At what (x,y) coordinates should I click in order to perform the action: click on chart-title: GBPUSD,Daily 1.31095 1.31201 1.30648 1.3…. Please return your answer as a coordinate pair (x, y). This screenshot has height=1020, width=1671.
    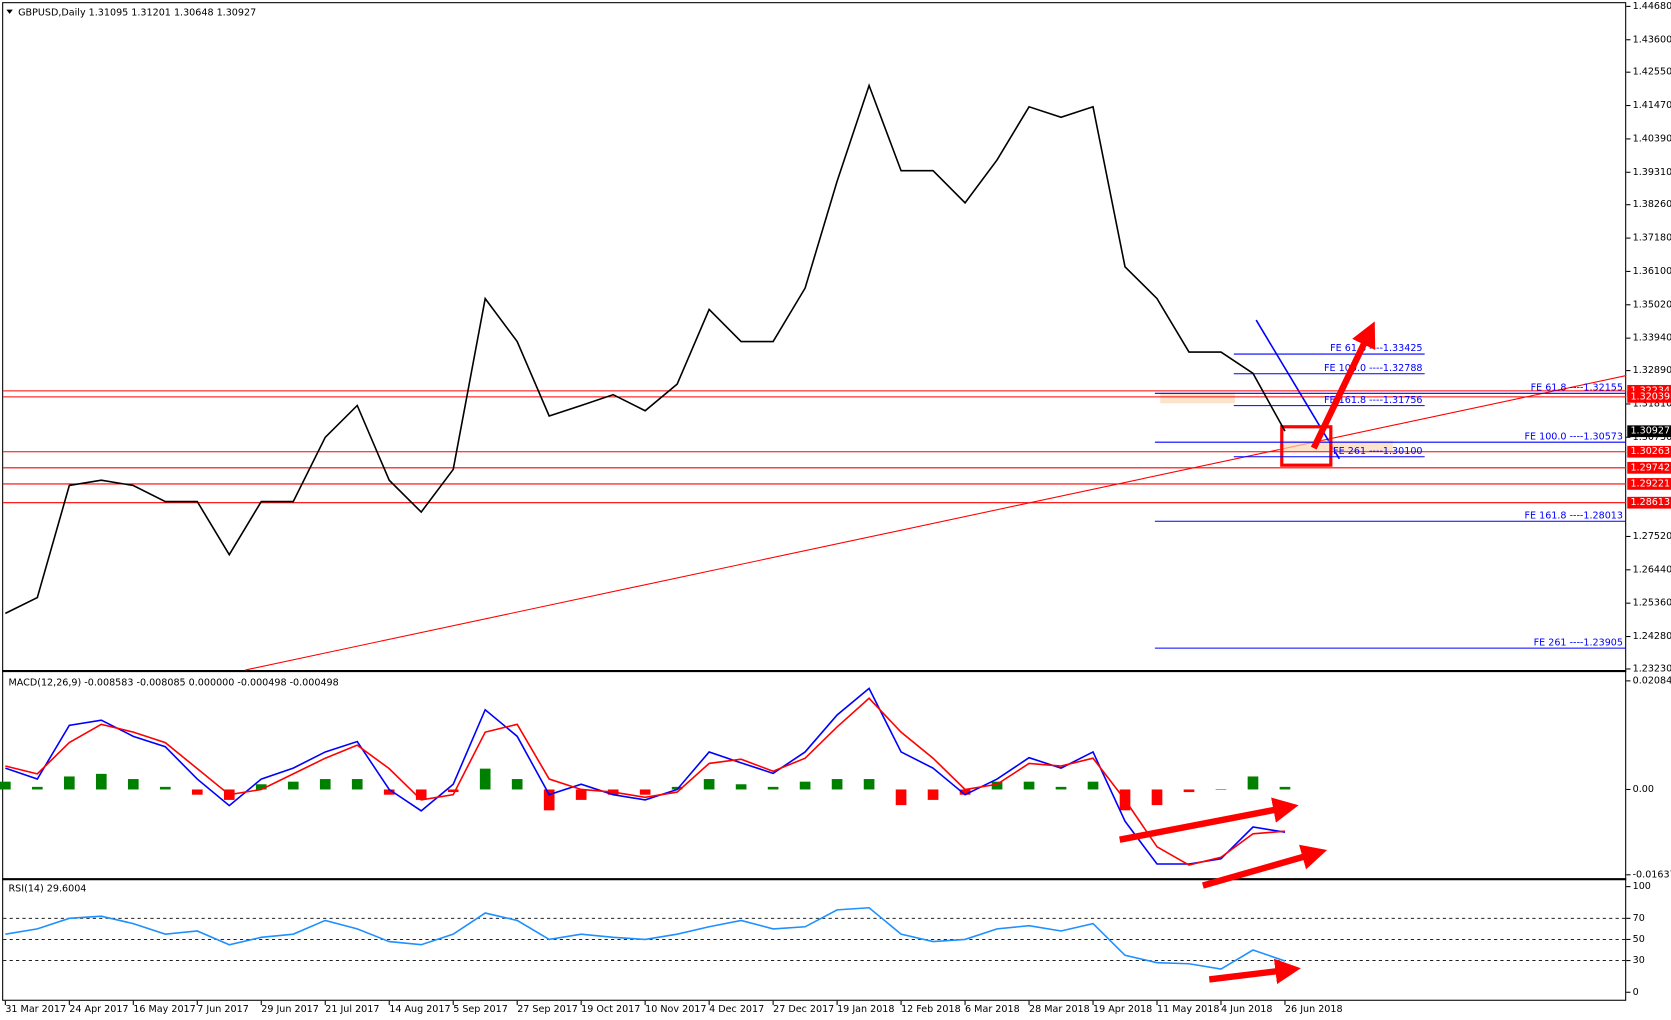
    Looking at the image, I should click on (137, 12).